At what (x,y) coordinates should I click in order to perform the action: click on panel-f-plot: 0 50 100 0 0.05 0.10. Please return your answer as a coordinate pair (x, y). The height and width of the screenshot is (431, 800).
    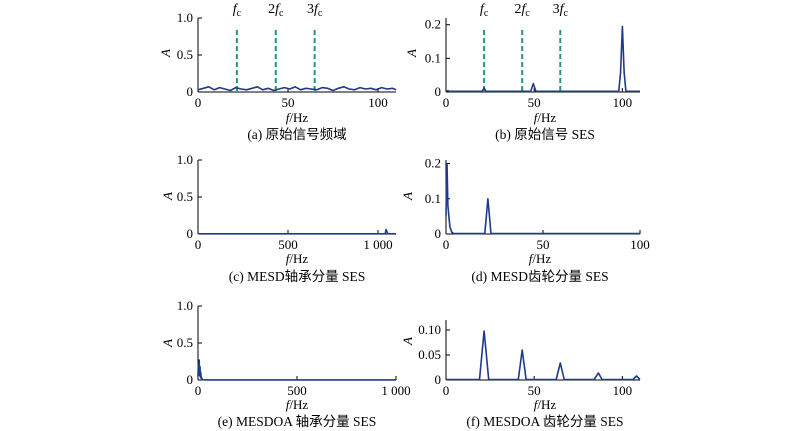
    Looking at the image, I should click on (529, 359).